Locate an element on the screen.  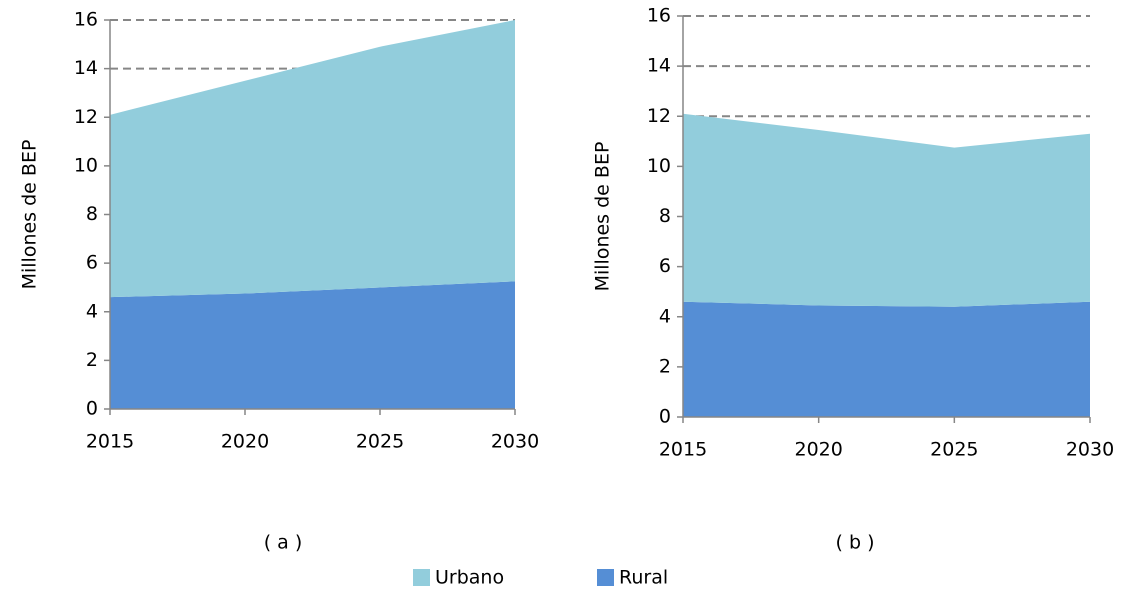
legend-label: Urbano is located at coordinates (469, 578).